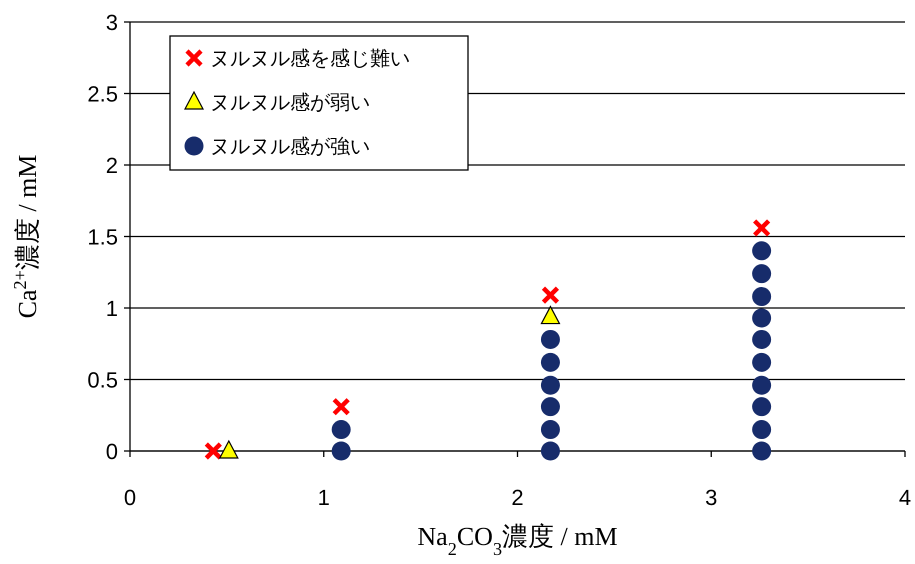 This screenshot has height=564, width=915. I want to click on y-tick-label: 0, so click(112, 451).